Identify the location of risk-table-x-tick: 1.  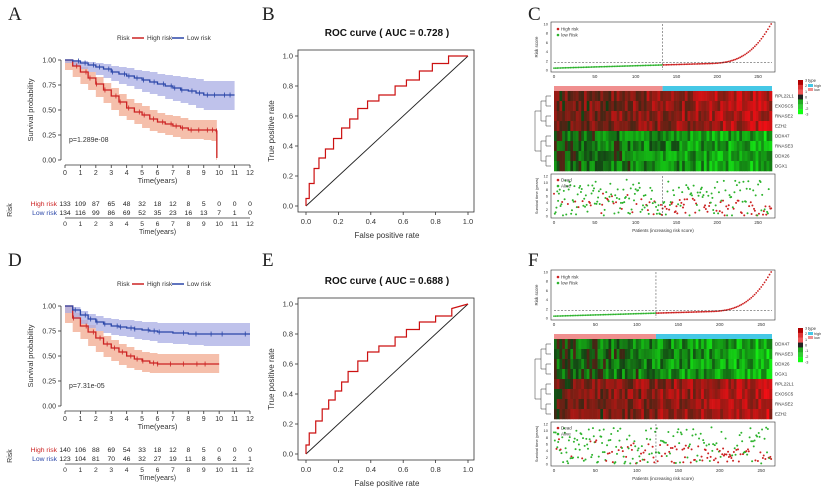
(81, 224).